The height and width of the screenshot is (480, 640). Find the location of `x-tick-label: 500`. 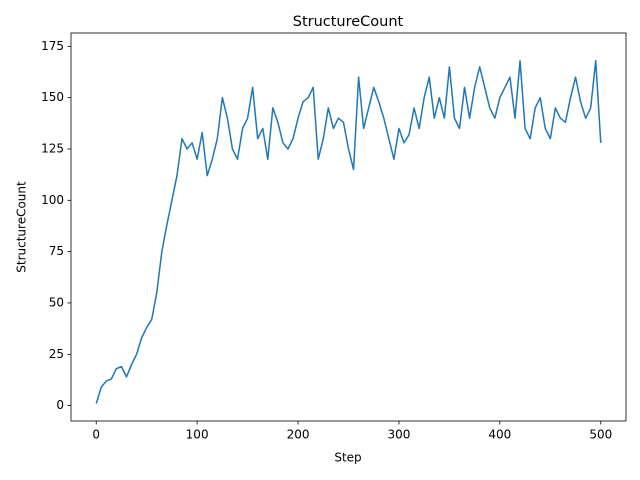

x-tick-label: 500 is located at coordinates (600, 435).